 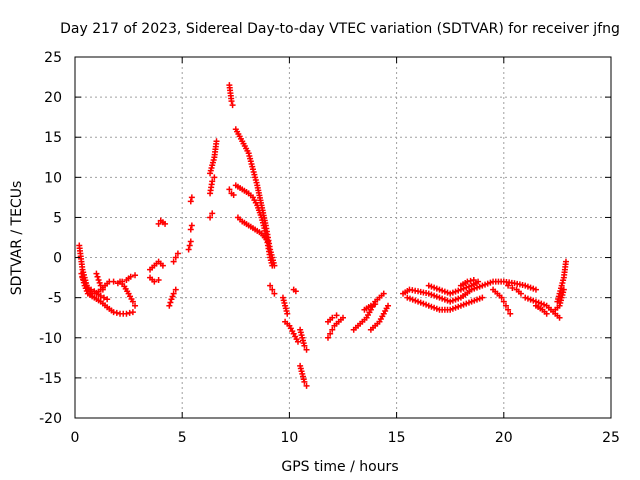 What do you see at coordinates (57, 259) in the screenshot?
I see `y-tick-label: 0` at bounding box center [57, 259].